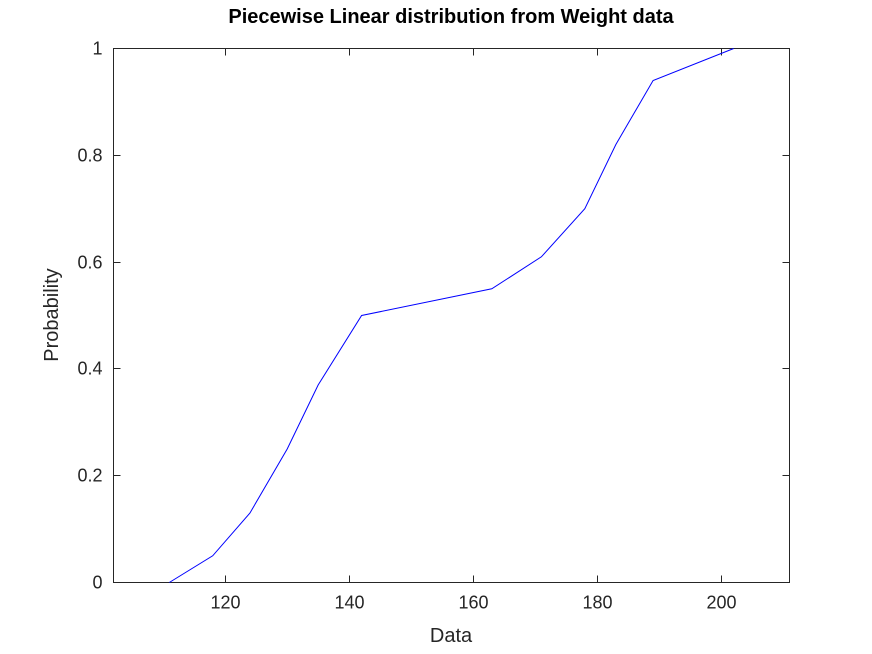 The image size is (872, 654). I want to click on y-tick-label: 0.4, so click(89, 369).